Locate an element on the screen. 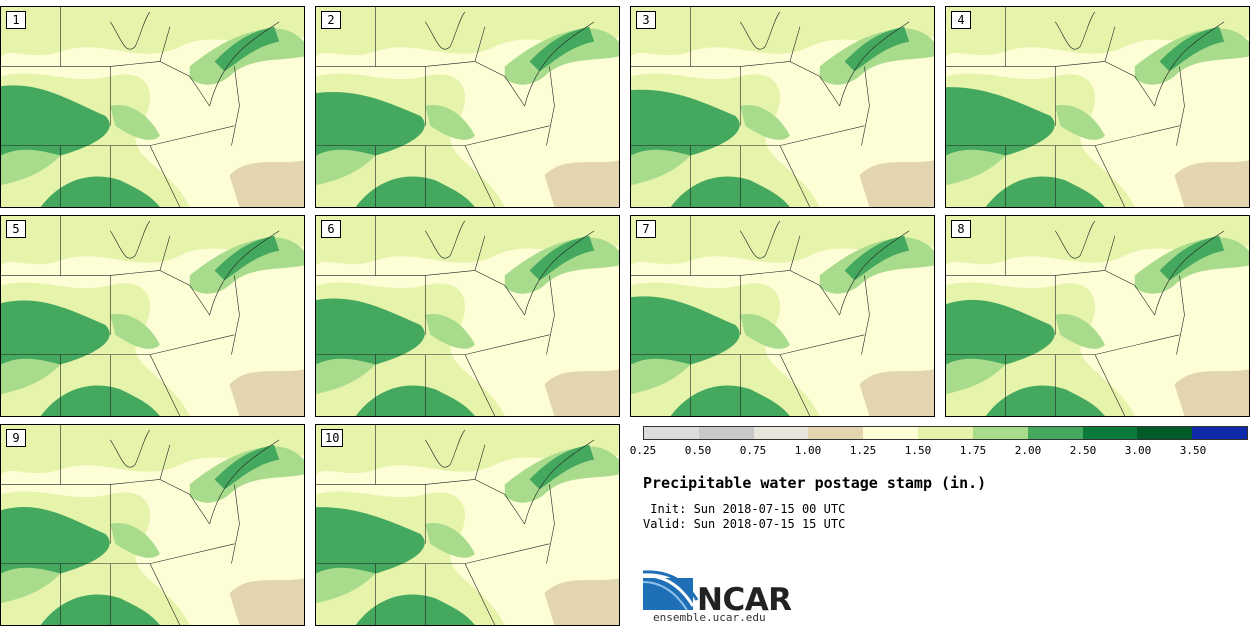  ncar-logo-icon is located at coordinates (671, 590).